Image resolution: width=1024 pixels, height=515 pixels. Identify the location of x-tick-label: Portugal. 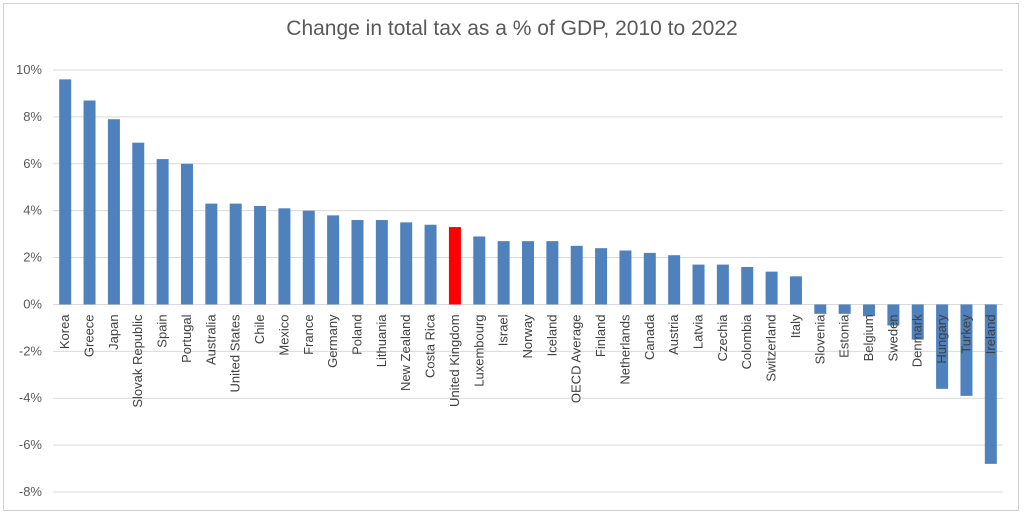
(186, 338).